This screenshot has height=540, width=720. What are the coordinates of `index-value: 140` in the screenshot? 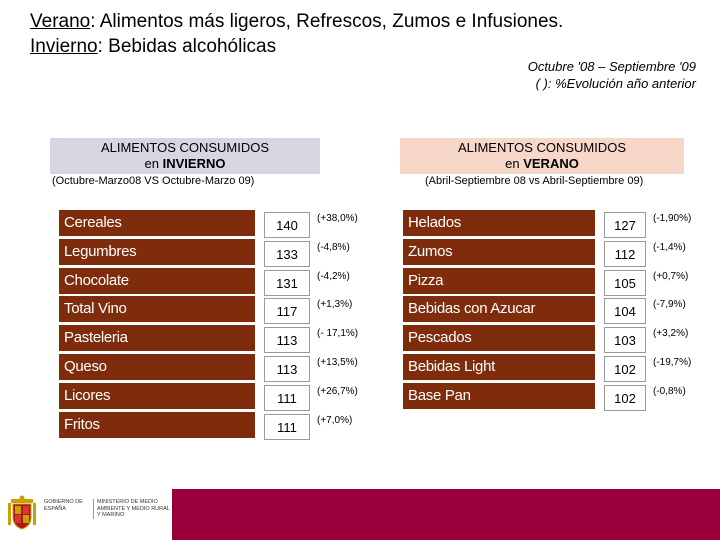 It's located at (287, 225).